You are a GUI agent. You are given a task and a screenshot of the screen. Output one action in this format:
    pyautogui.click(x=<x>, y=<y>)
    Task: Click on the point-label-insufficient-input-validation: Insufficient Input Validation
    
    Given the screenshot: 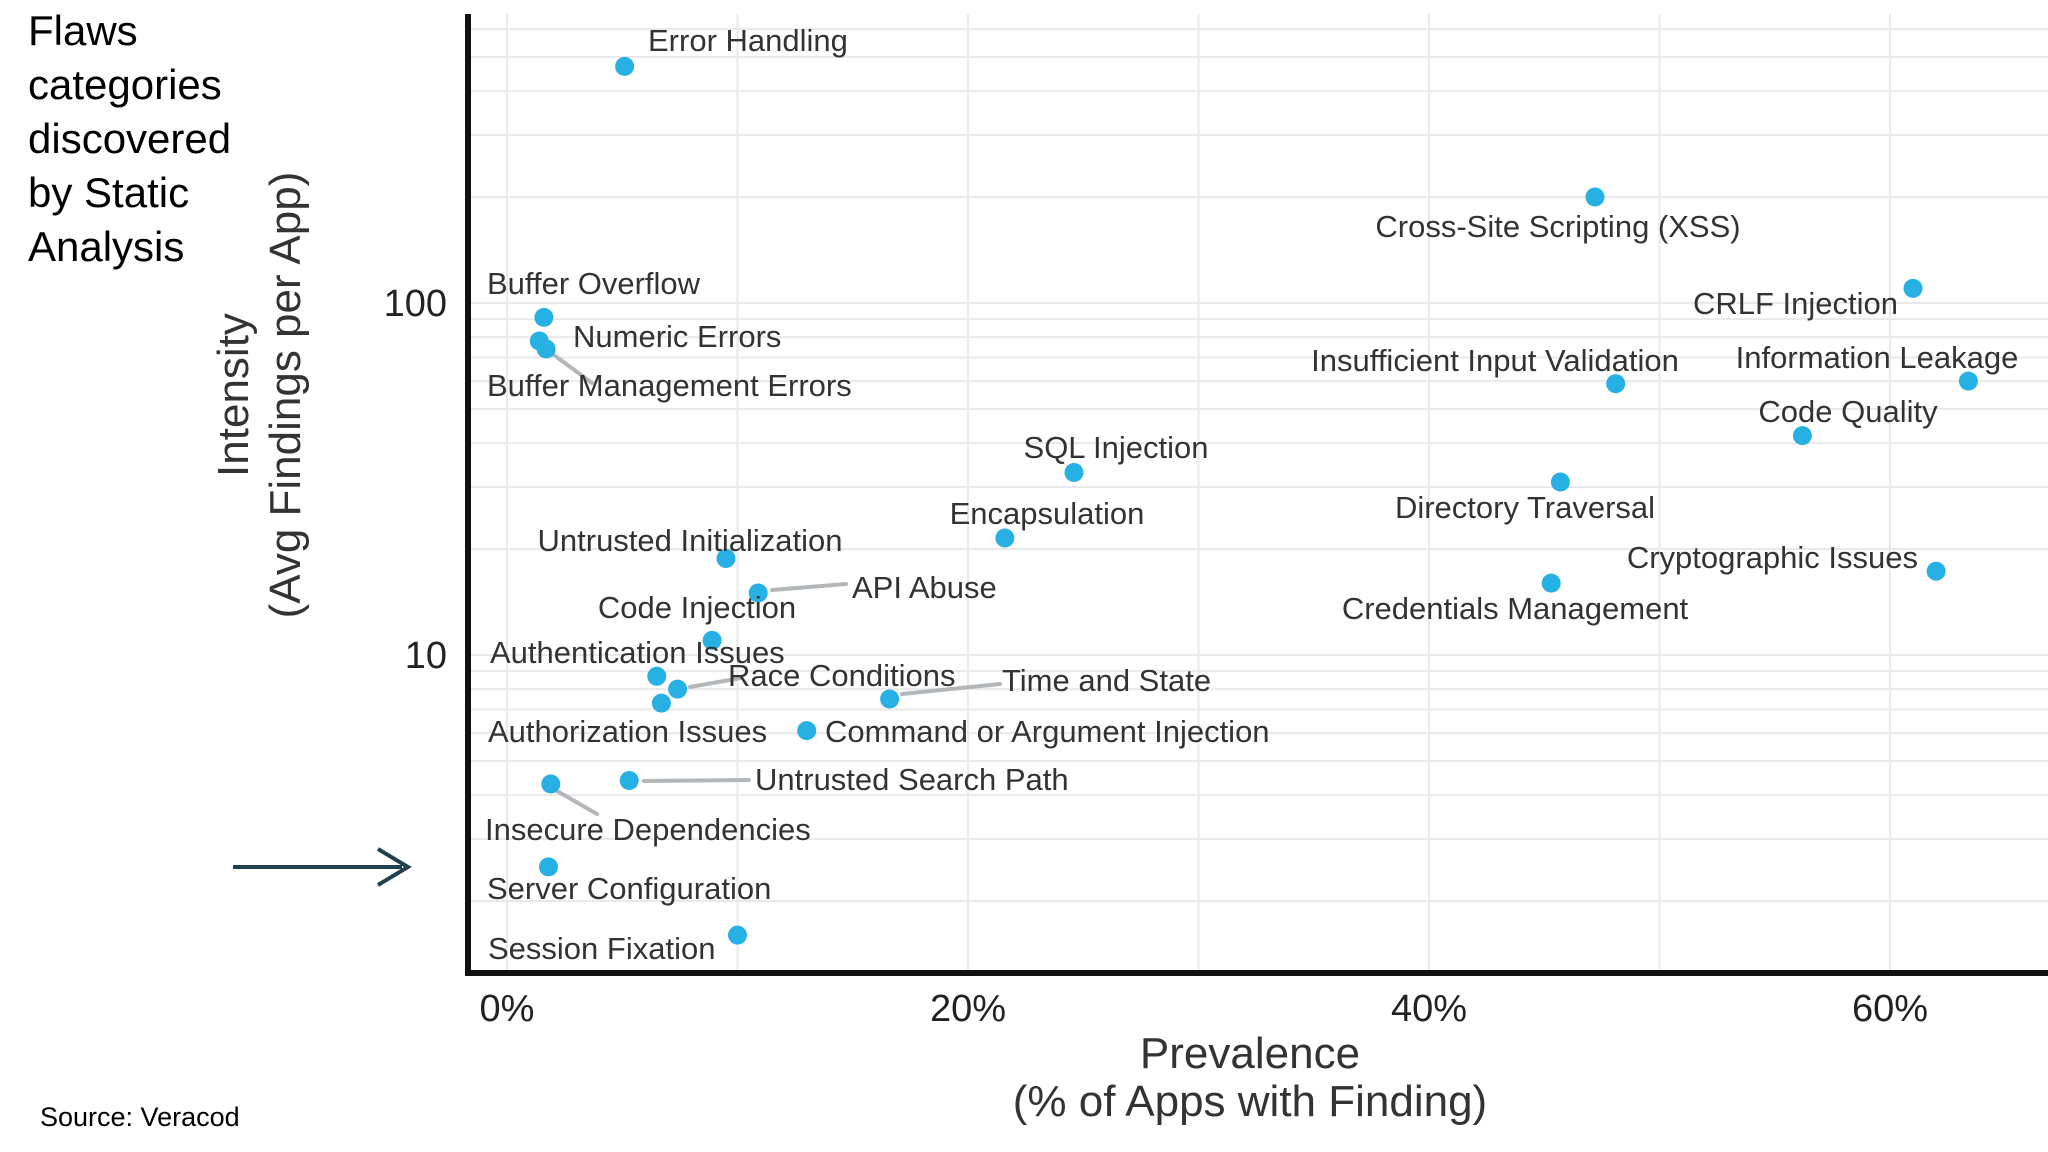 What is the action you would take?
    pyautogui.click(x=1495, y=360)
    